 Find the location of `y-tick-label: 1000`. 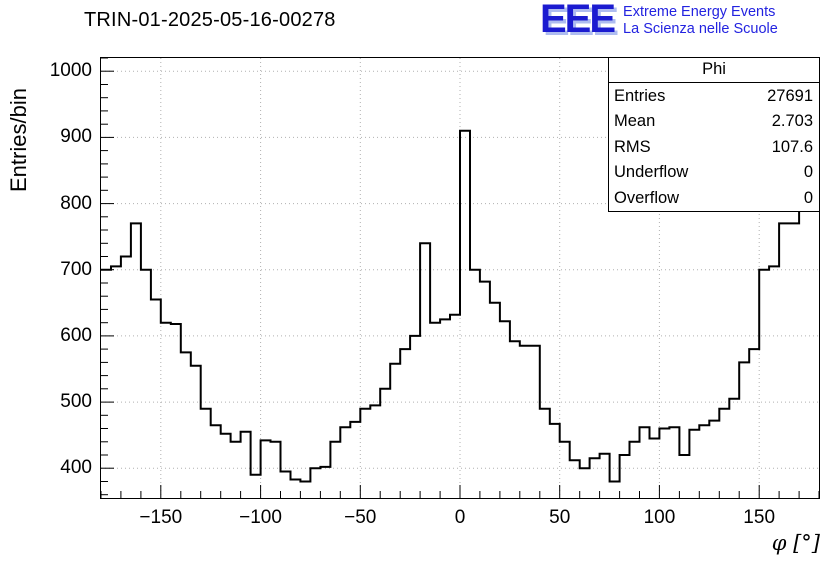

y-tick-label: 1000 is located at coordinates (70, 71).